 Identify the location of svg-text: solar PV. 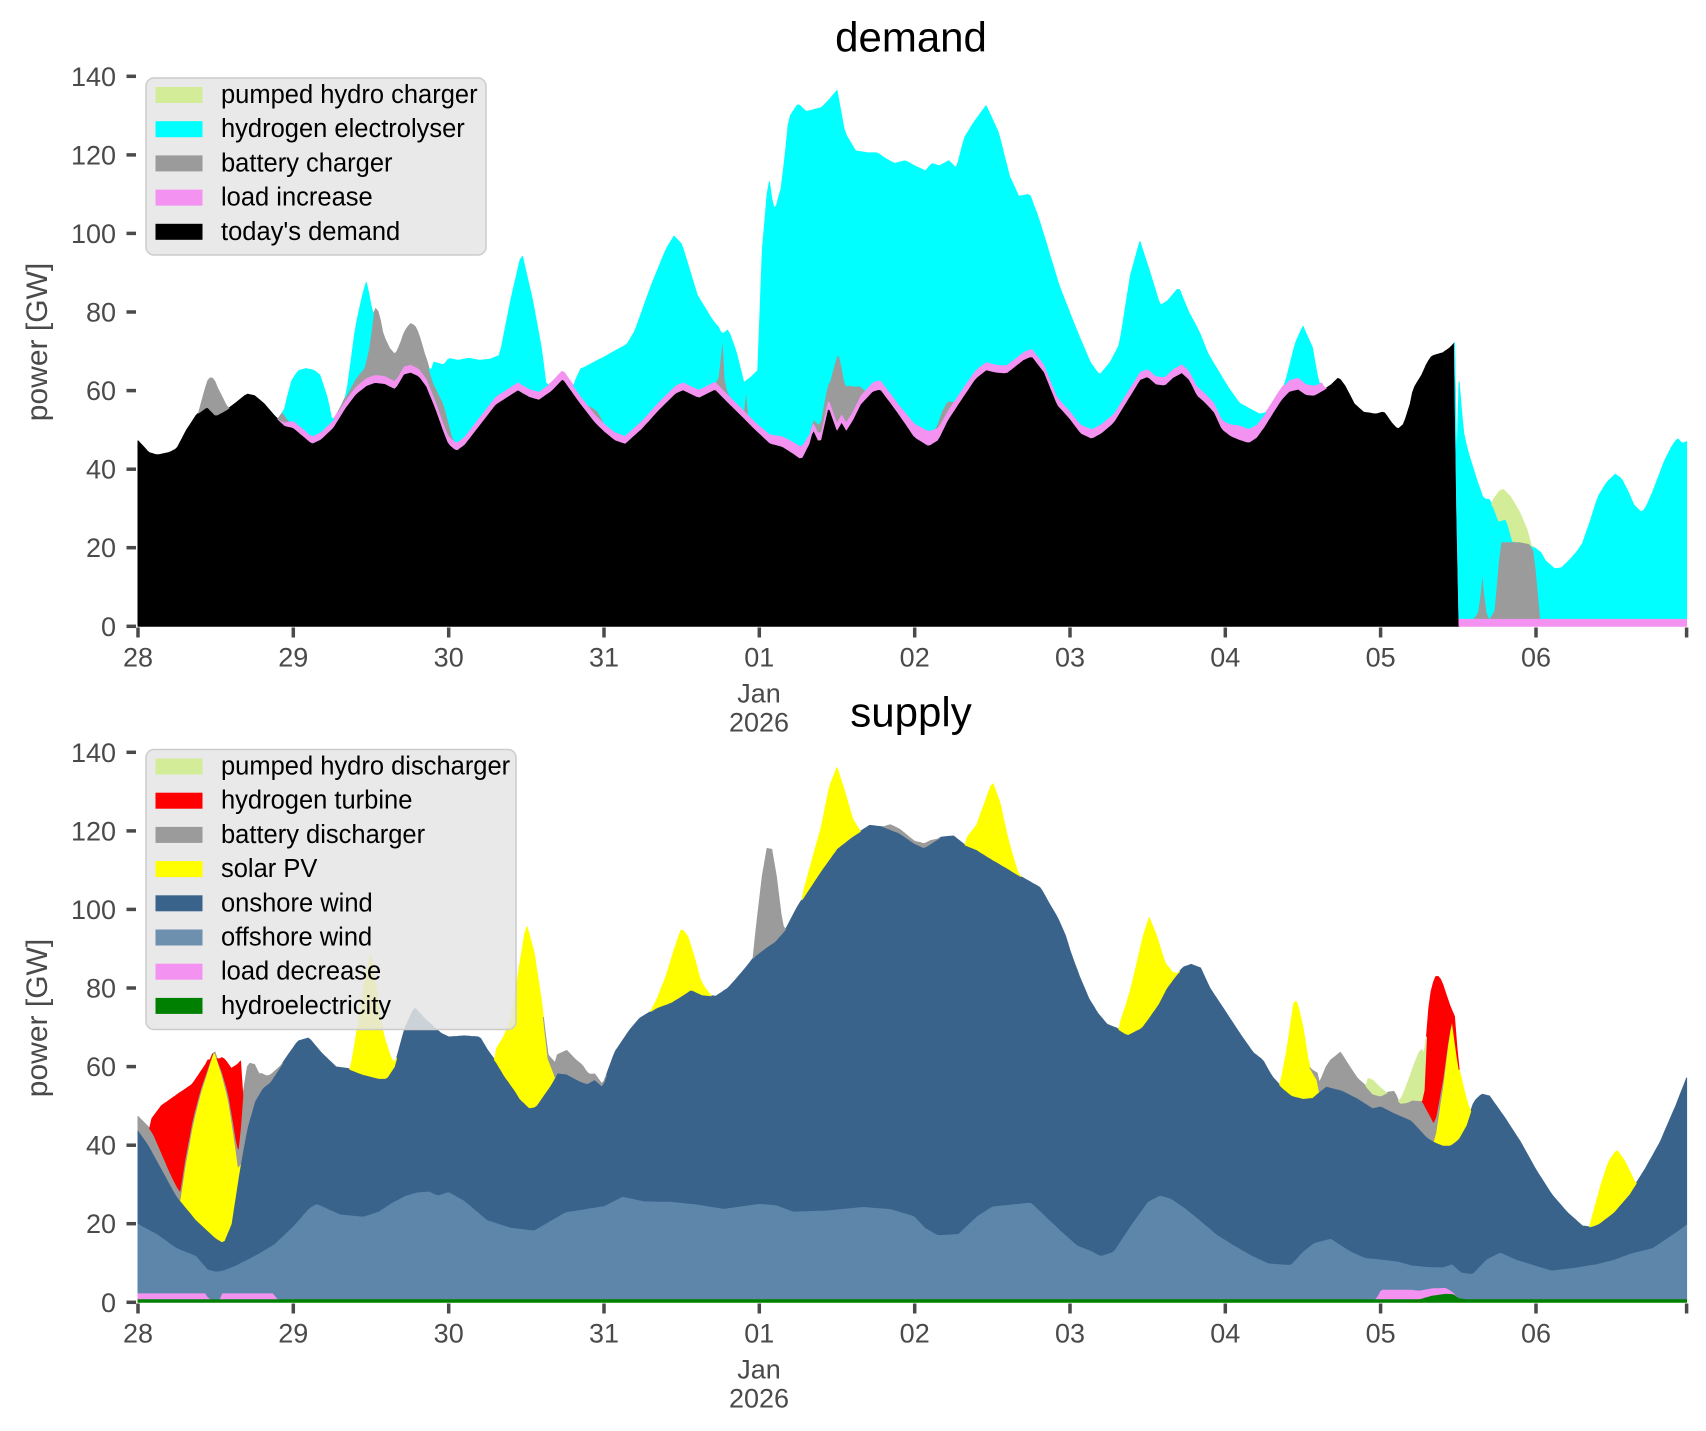
(269, 869).